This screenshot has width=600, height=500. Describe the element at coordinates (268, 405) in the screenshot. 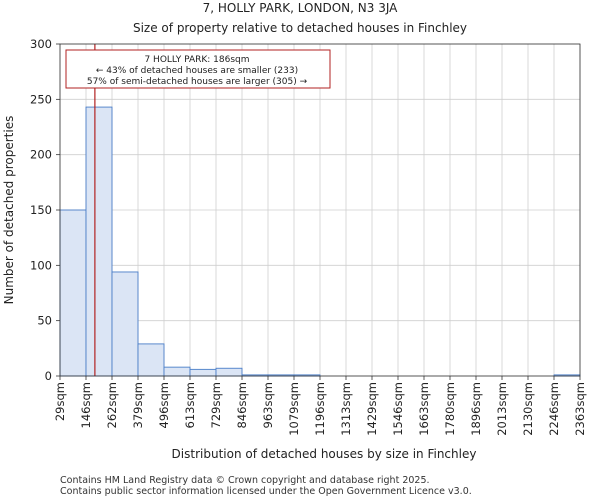

I see `x-tick-label-8: 963sqm` at that location.